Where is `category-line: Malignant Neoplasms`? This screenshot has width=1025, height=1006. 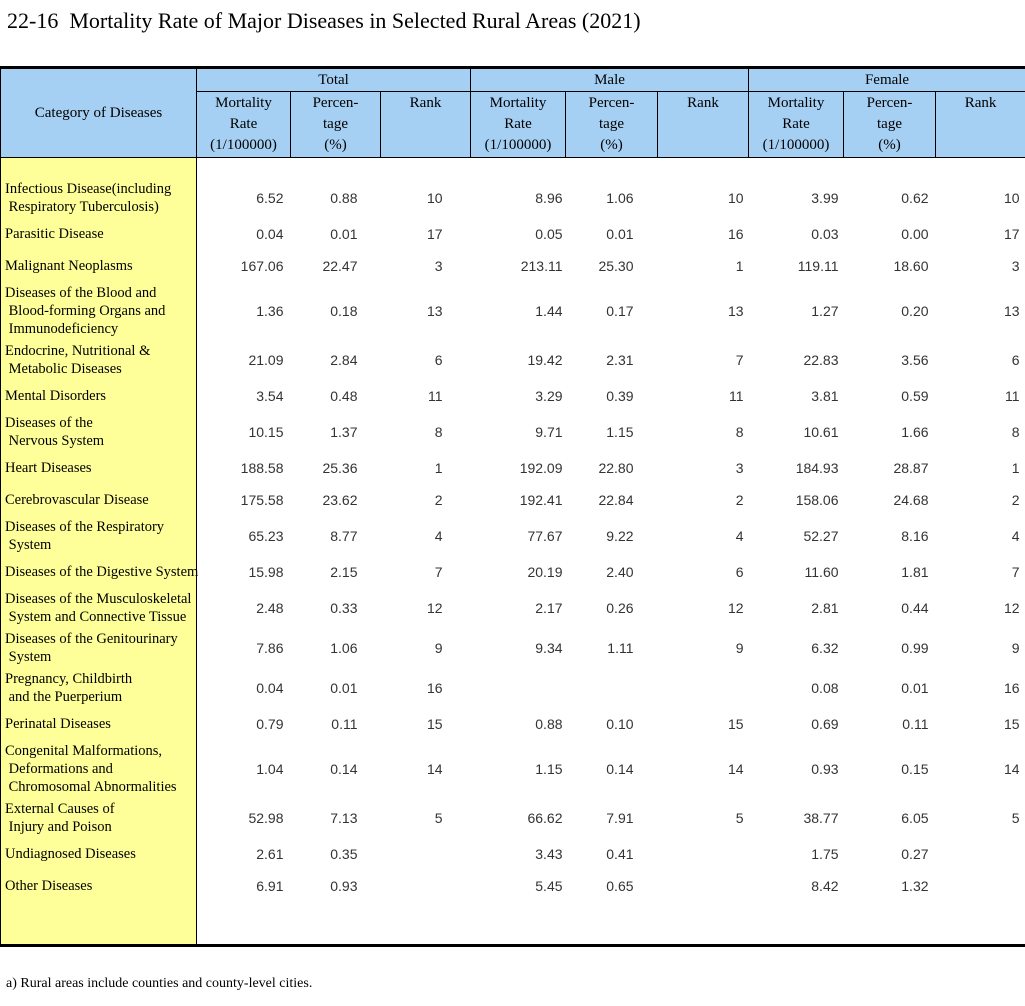 category-line: Malignant Neoplasms is located at coordinates (69, 266).